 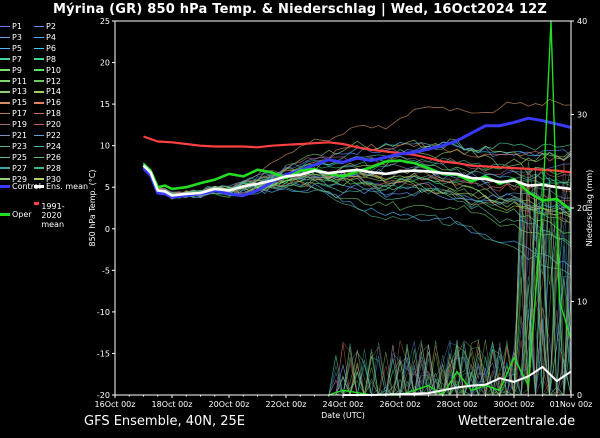 What do you see at coordinates (54, 70) in the screenshot?
I see `legend-label: P10` at bounding box center [54, 70].